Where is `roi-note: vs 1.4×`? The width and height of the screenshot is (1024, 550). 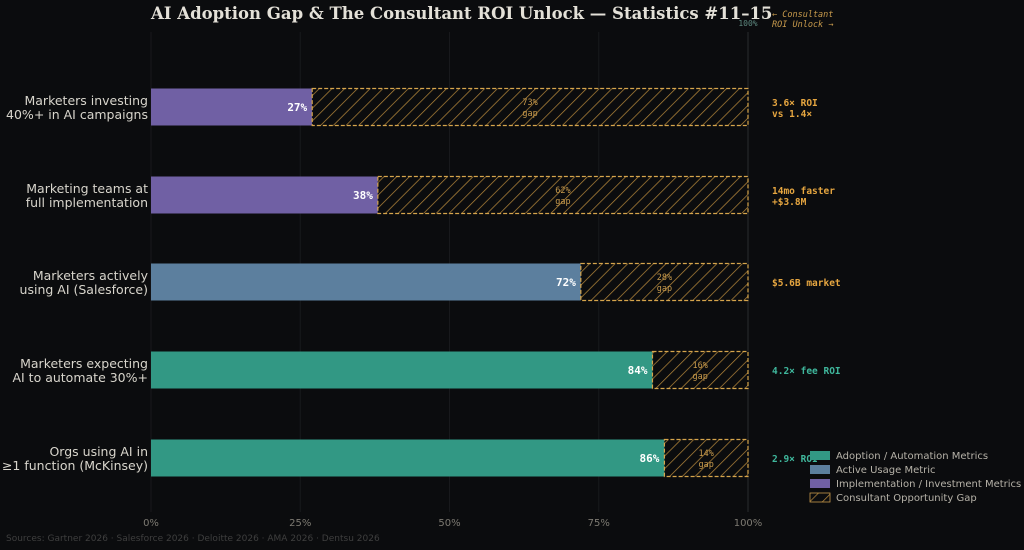
roi-note: vs 1.4× is located at coordinates (792, 114).